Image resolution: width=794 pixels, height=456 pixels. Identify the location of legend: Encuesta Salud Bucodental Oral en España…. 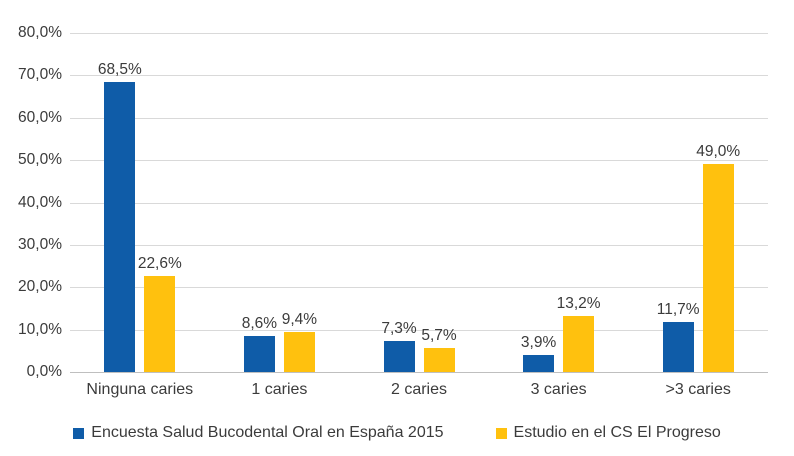
(397, 433).